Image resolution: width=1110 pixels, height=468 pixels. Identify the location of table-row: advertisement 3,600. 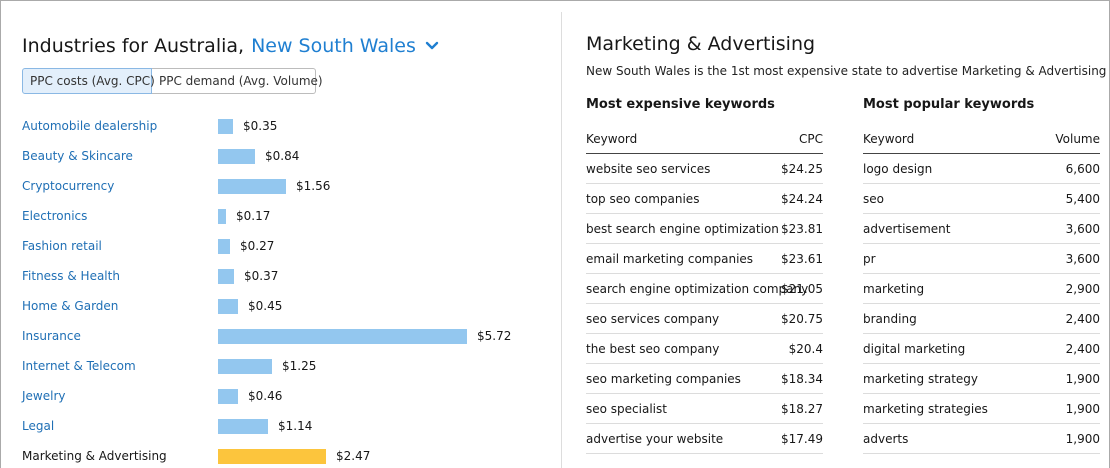
(981, 229).